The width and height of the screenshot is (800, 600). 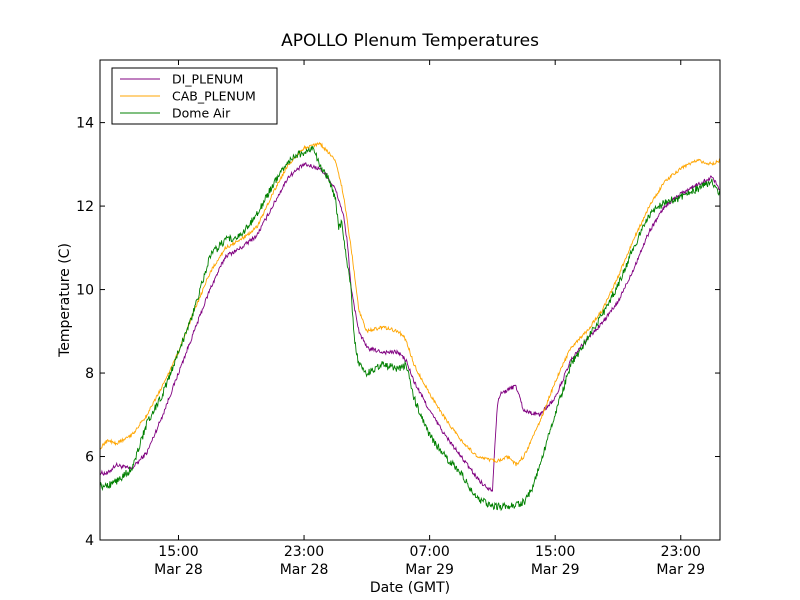 What do you see at coordinates (429, 552) in the screenshot?
I see `x-tick-time-label: 07:00` at bounding box center [429, 552].